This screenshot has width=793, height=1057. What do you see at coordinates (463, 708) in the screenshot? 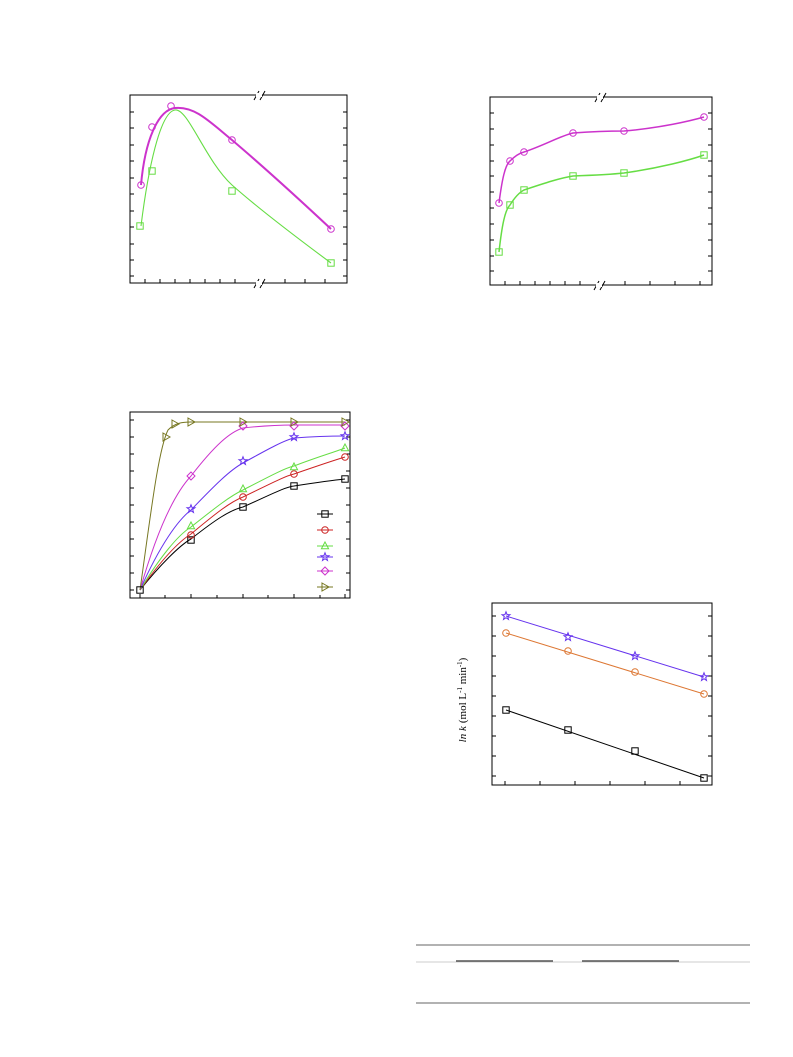
I see `label-unit: (mol L` at bounding box center [463, 708].